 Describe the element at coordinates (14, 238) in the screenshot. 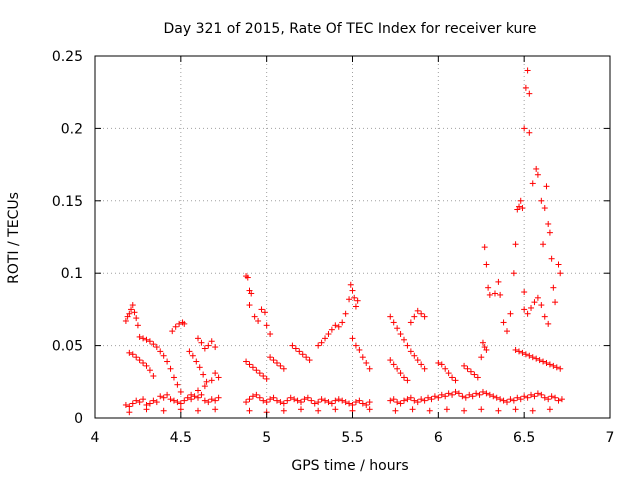

I see `y-axis-label: ROTI / TECUs` at that location.